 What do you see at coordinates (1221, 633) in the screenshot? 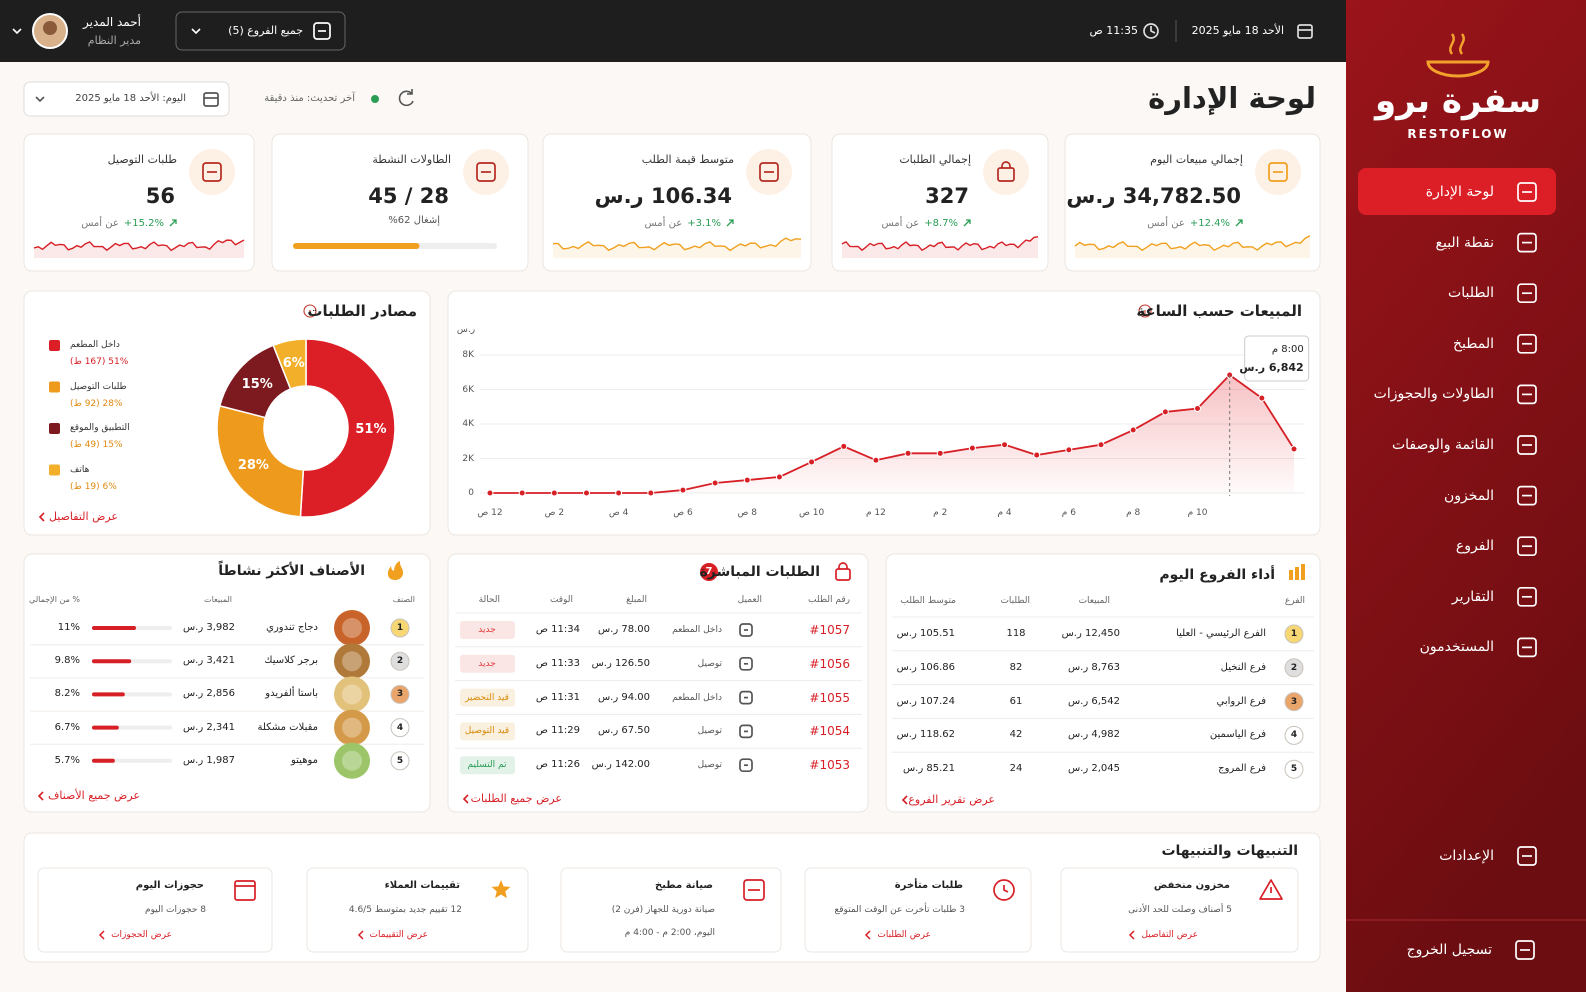
I see `branch-name: الفرع الرئيسي - العليا` at bounding box center [1221, 633].